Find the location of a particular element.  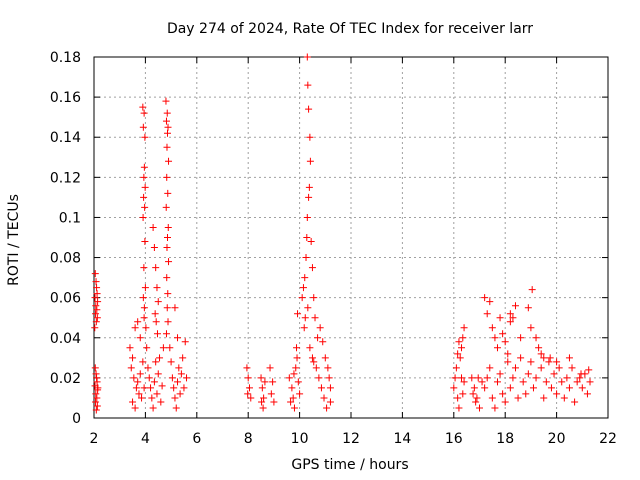

y-tick-label: 0 is located at coordinates (76, 419).